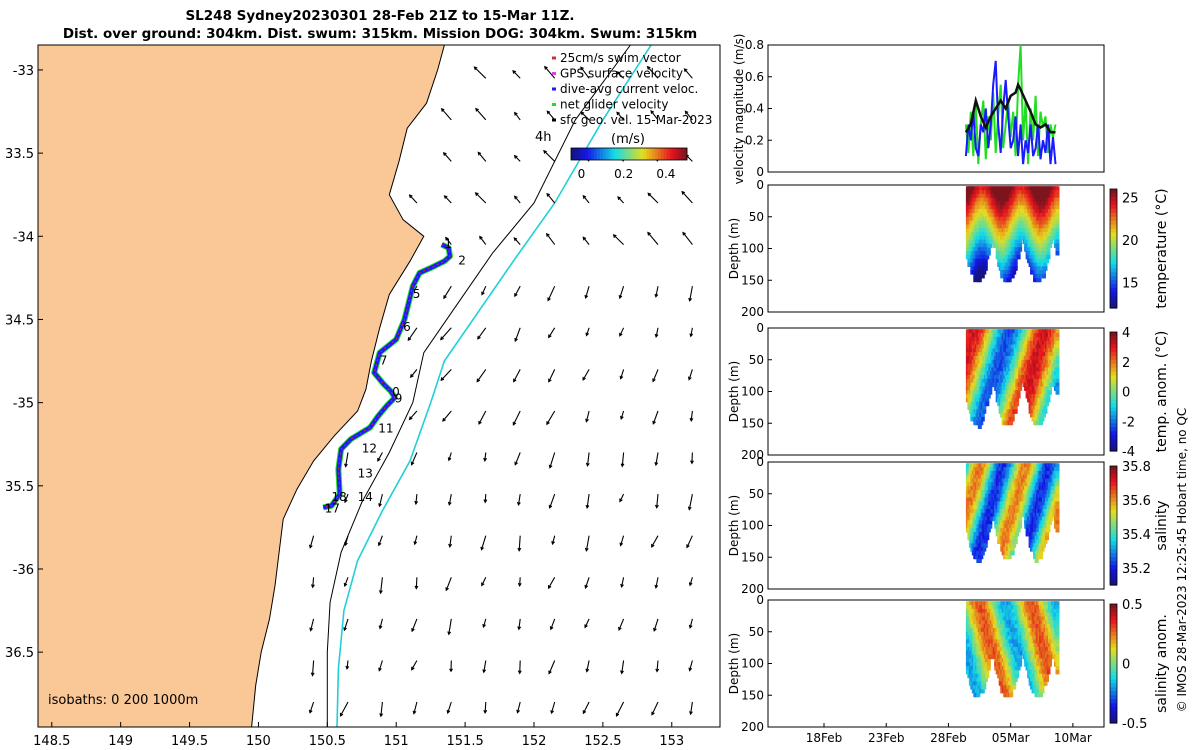 Image resolution: width=1200 pixels, height=750 pixels. What do you see at coordinates (752, 423) in the screenshot?
I see `y-tick-label: 150` at bounding box center [752, 423].